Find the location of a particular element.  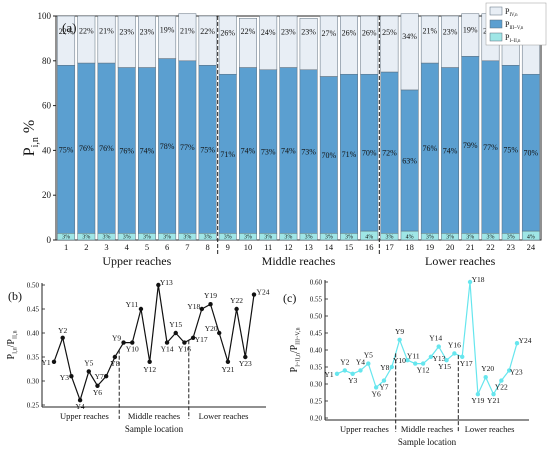

point-label: Y5 is located at coordinates (88, 362).